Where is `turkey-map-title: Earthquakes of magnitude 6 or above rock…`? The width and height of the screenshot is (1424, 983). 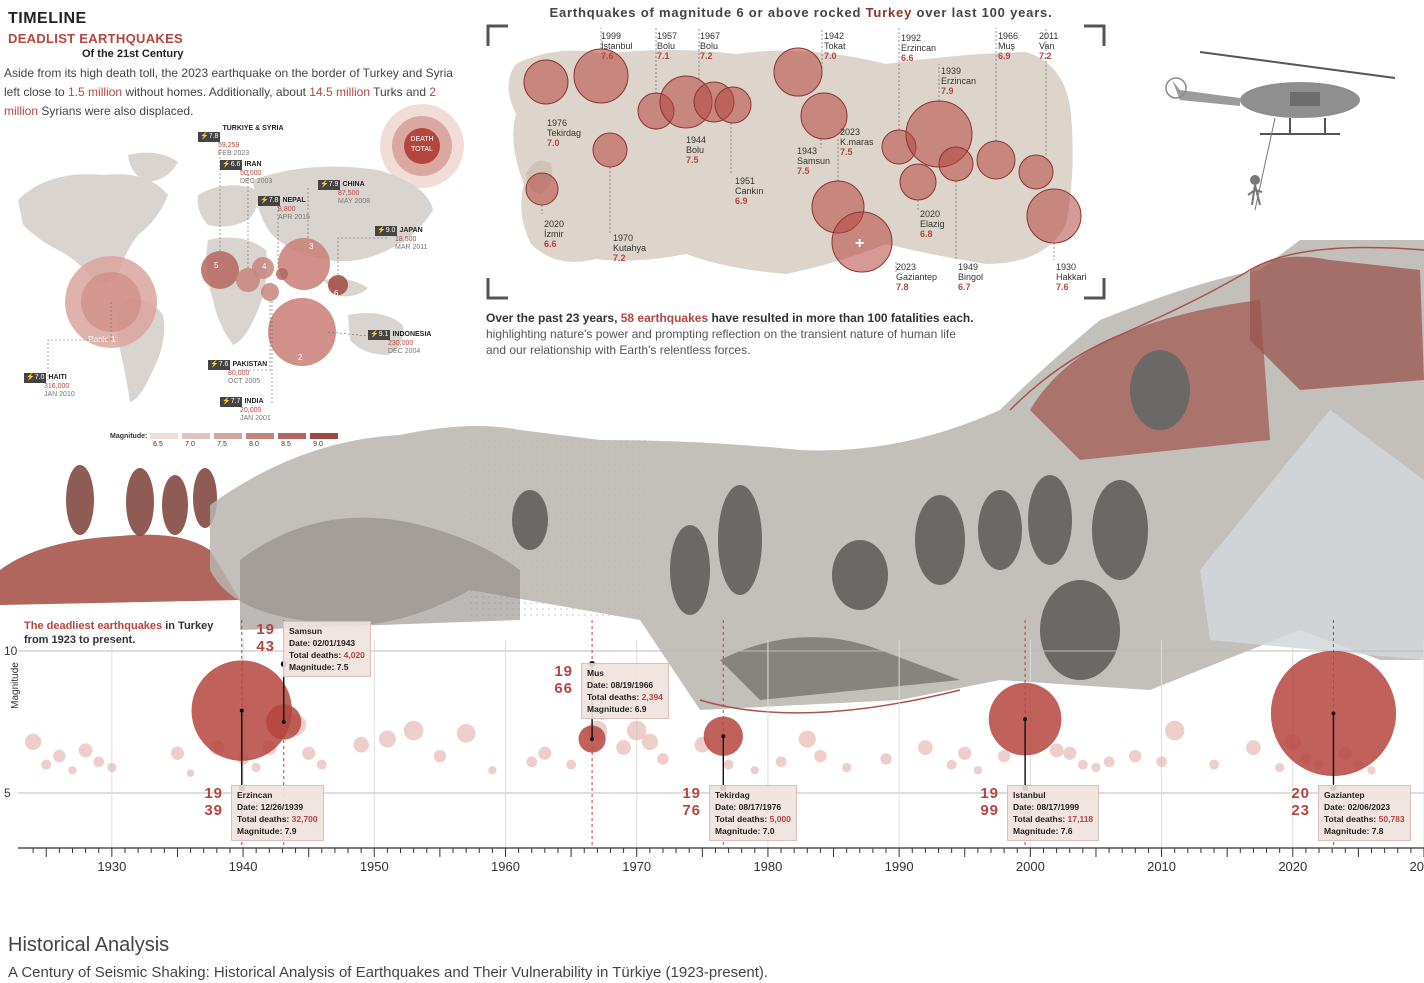
turkey-map-title: Earthquakes of magnitude 6 or above rock… is located at coordinates (801, 12).